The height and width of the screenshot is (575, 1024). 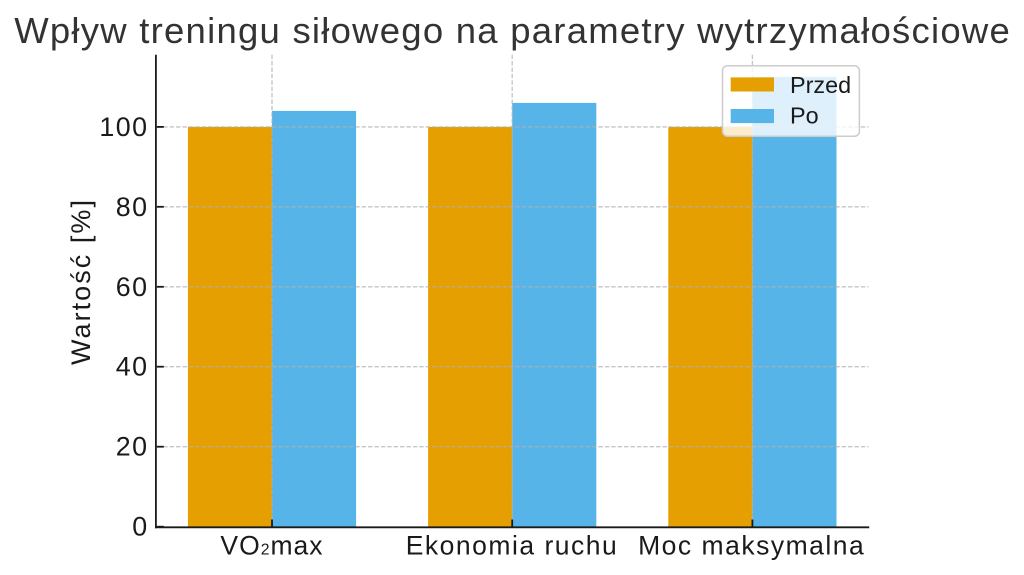 I want to click on svg-text: Wartość [%], so click(x=81, y=281).